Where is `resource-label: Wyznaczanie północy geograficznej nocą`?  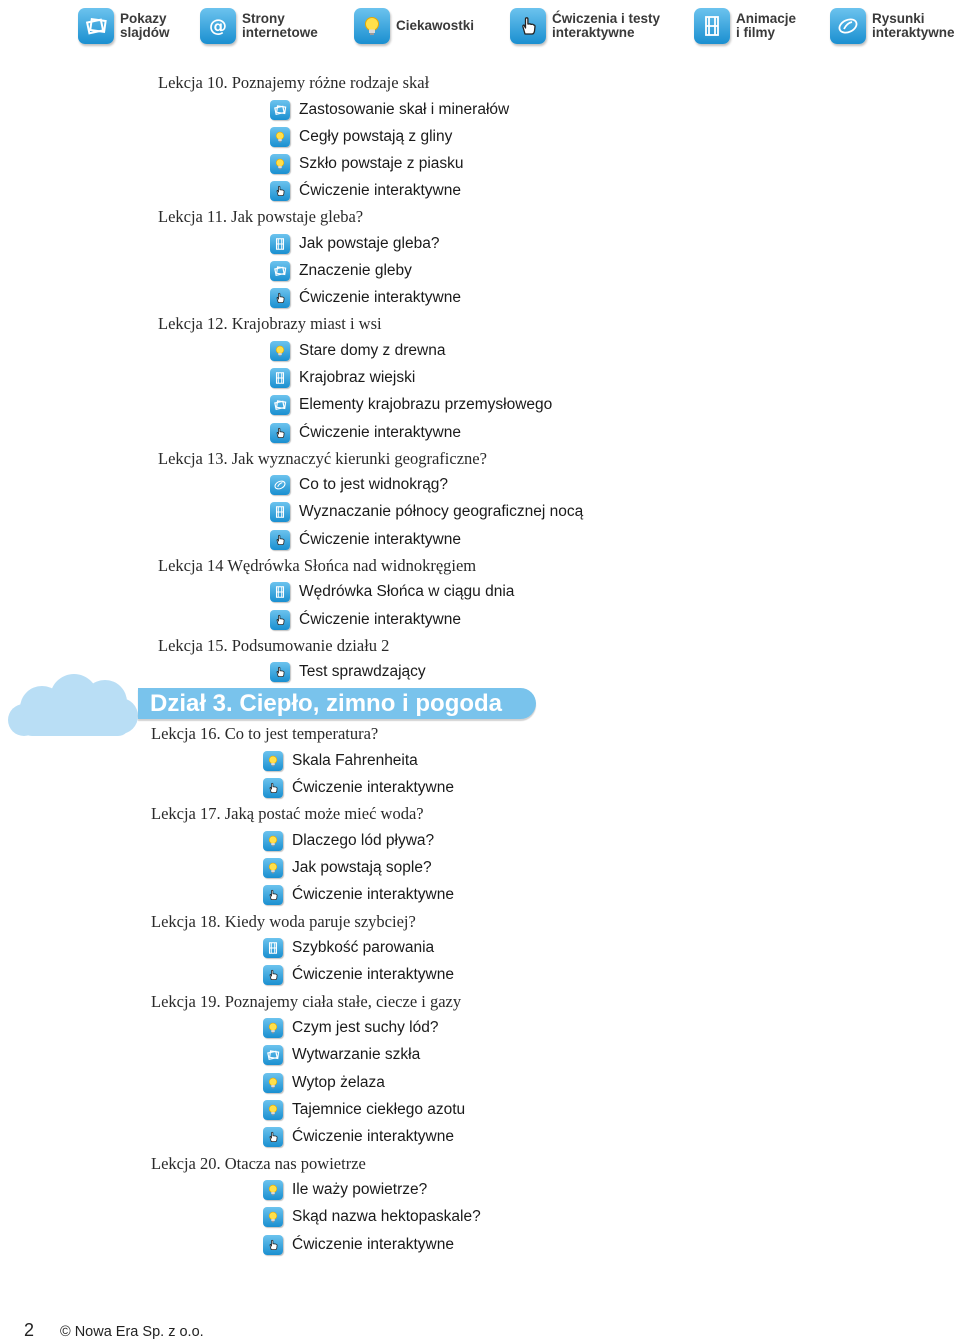 resource-label: Wyznaczanie północy geograficznej nocą is located at coordinates (441, 512).